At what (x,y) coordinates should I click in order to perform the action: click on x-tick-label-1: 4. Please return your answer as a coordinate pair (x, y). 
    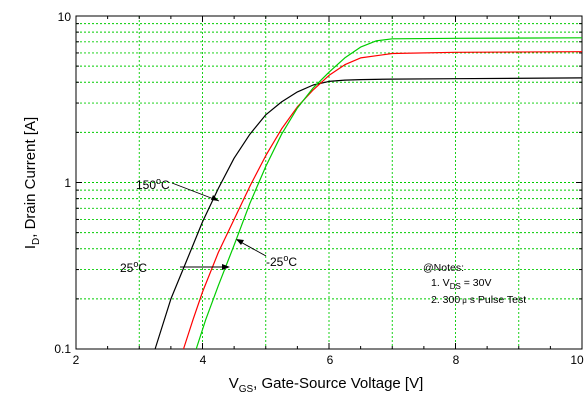
    Looking at the image, I should click on (203, 360).